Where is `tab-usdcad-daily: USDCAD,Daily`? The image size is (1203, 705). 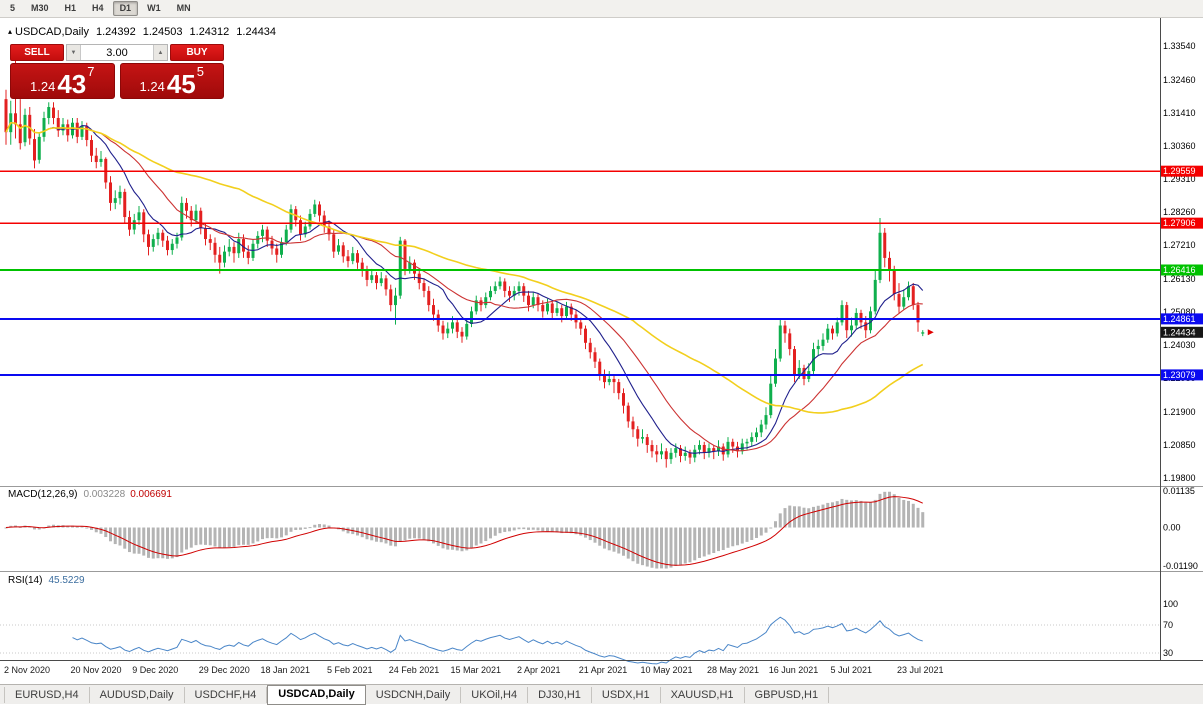 tab-usdcad-daily: USDCAD,Daily is located at coordinates (316, 694).